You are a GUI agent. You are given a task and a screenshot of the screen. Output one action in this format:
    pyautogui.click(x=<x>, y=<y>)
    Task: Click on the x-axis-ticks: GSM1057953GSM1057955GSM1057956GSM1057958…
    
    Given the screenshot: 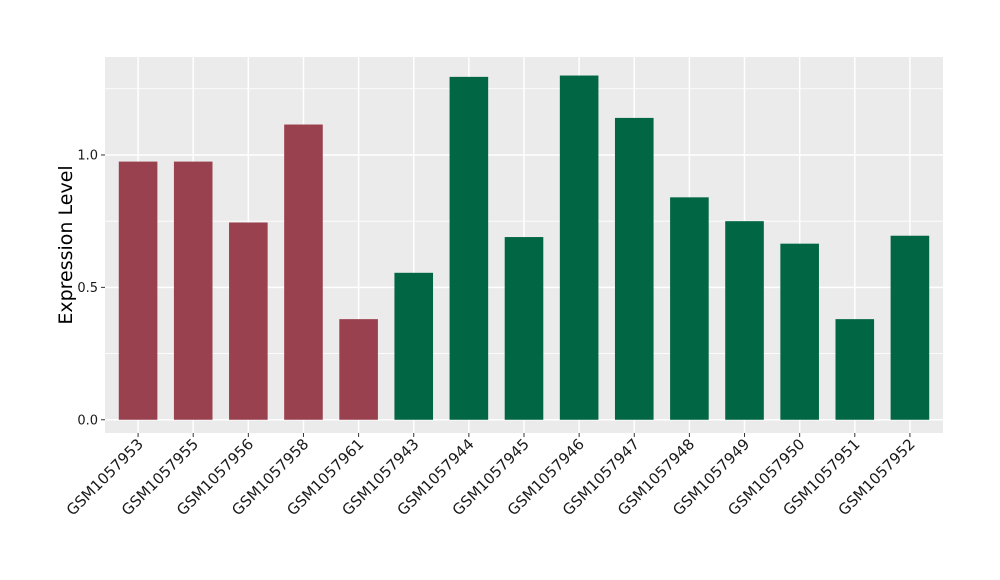 What is the action you would take?
    pyautogui.click(x=491, y=476)
    